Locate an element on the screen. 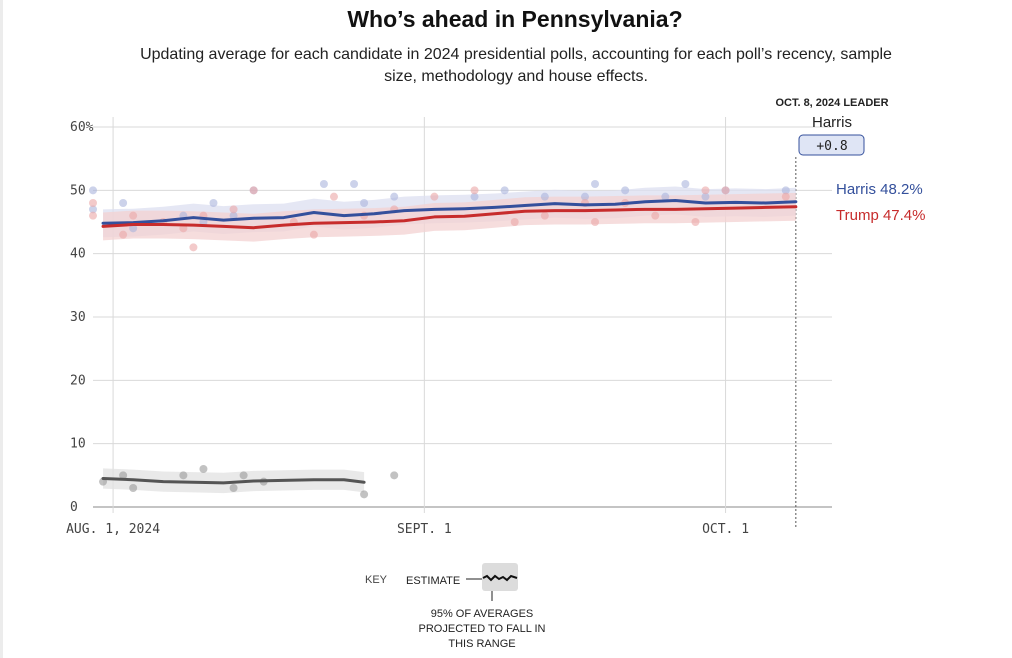  y-tick-label: 60% is located at coordinates (82, 127).